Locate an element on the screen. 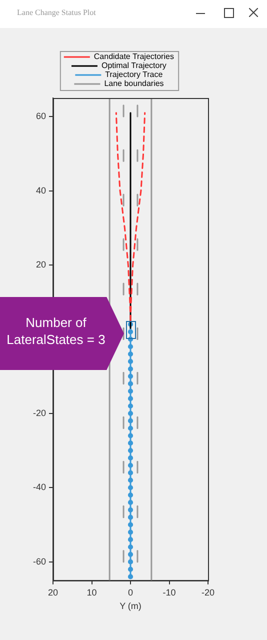 The width and height of the screenshot is (267, 640). legend-label: Lane boundaries is located at coordinates (134, 83).